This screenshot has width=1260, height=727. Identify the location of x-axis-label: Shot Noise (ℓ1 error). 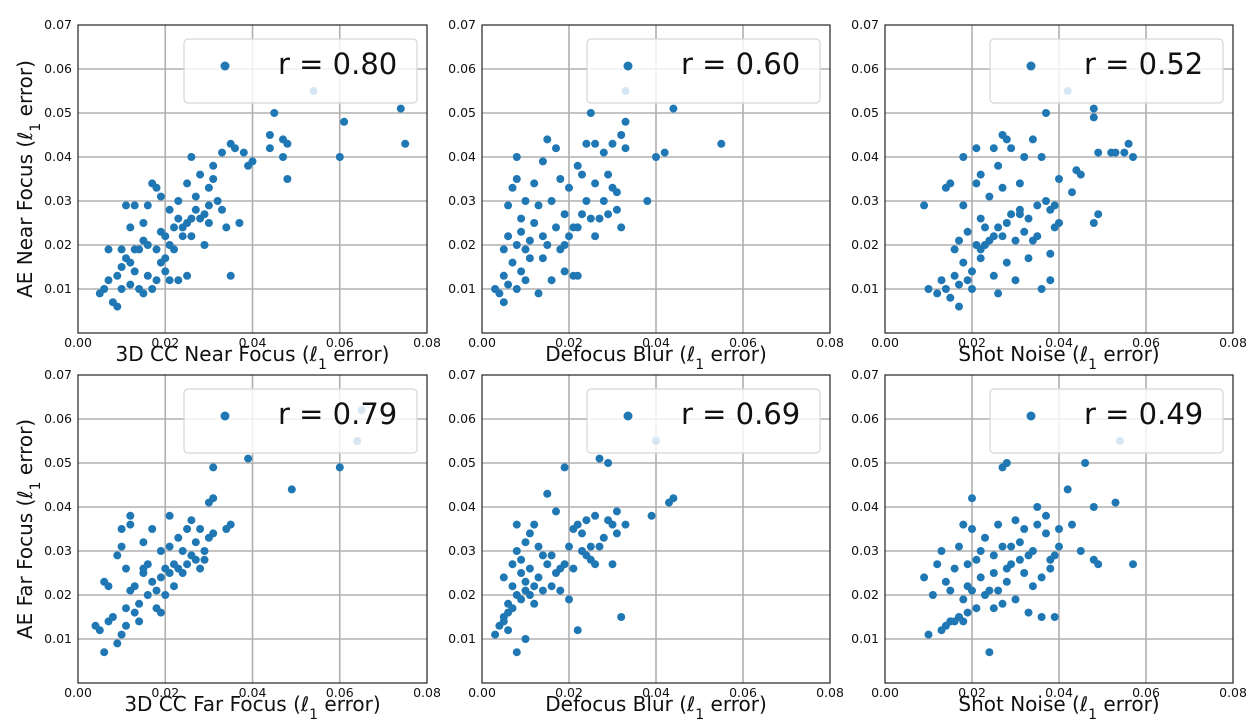
(1058, 357).